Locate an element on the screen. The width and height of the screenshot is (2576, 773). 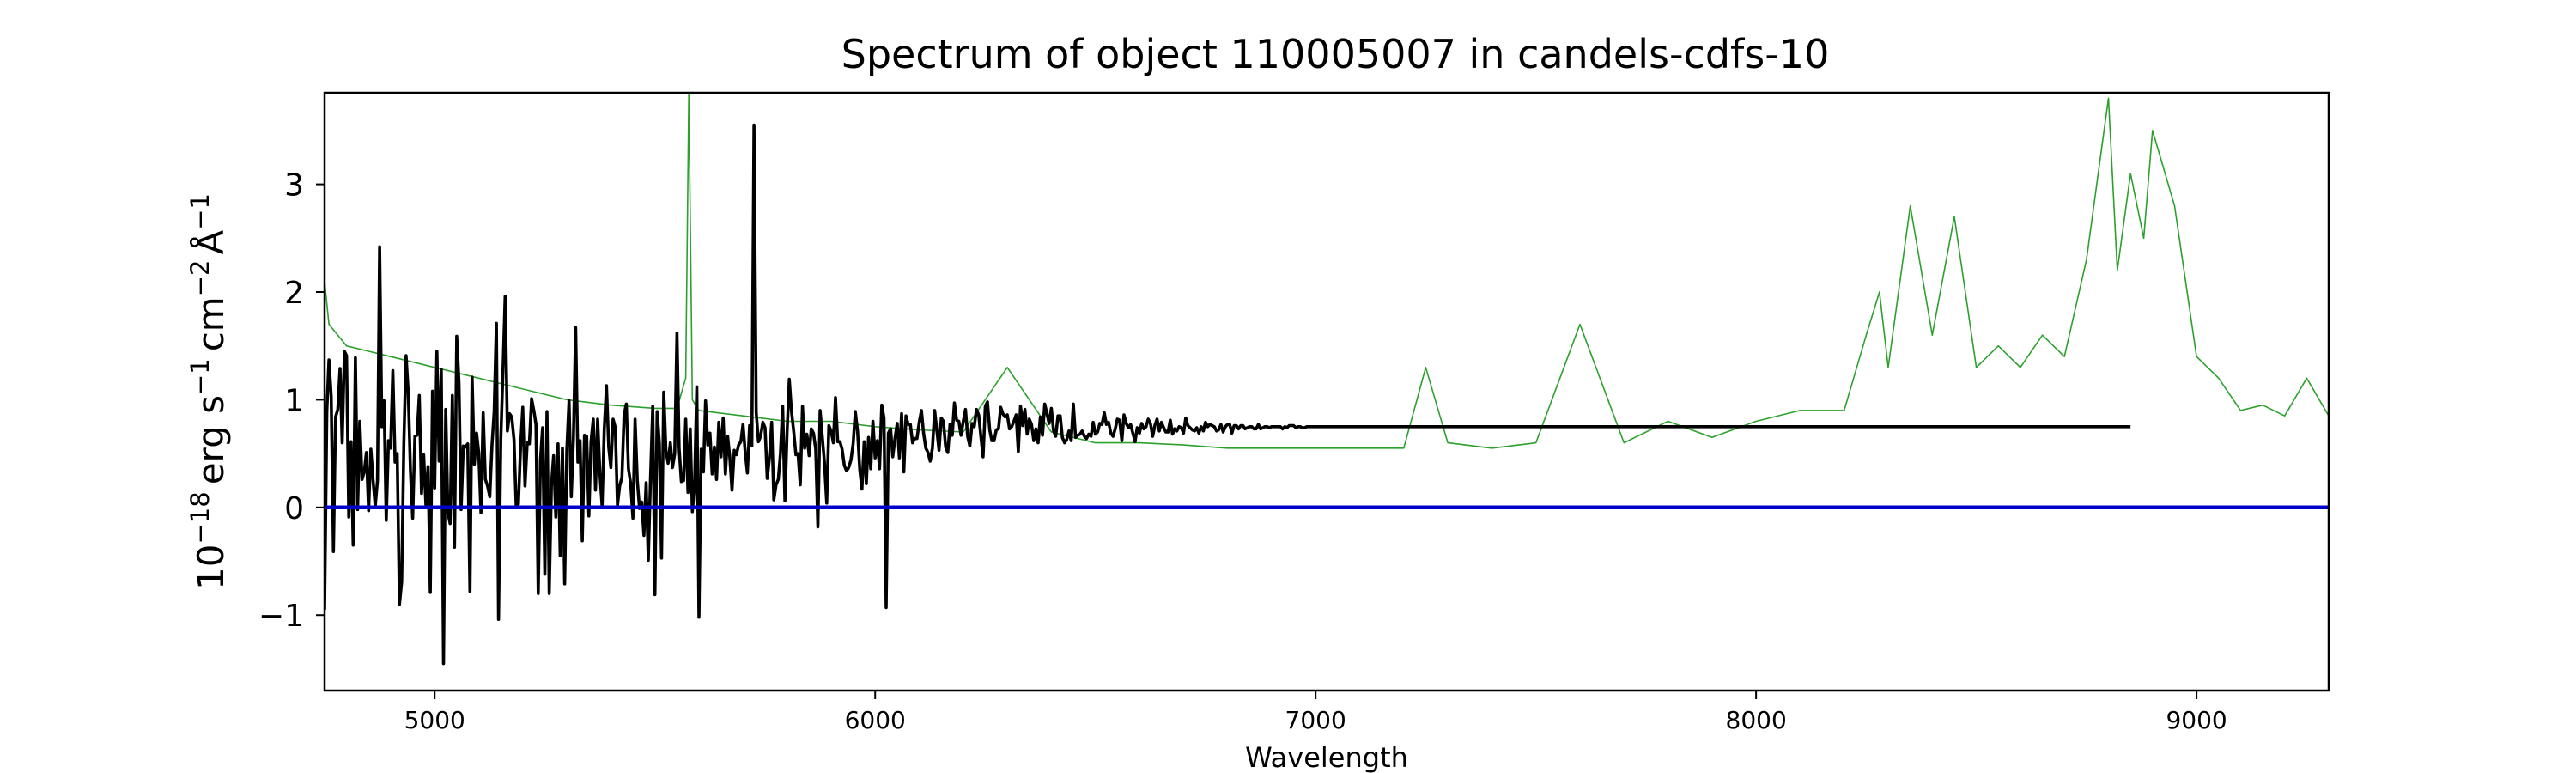
x-tick-label: 7000 is located at coordinates (1316, 720).